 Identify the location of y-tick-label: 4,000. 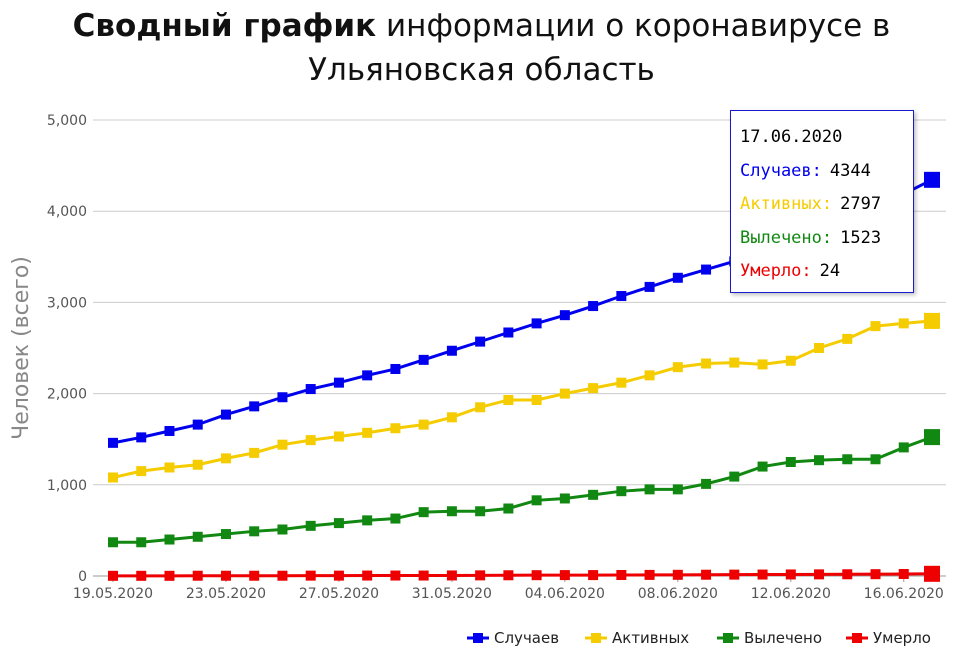
(67, 212).